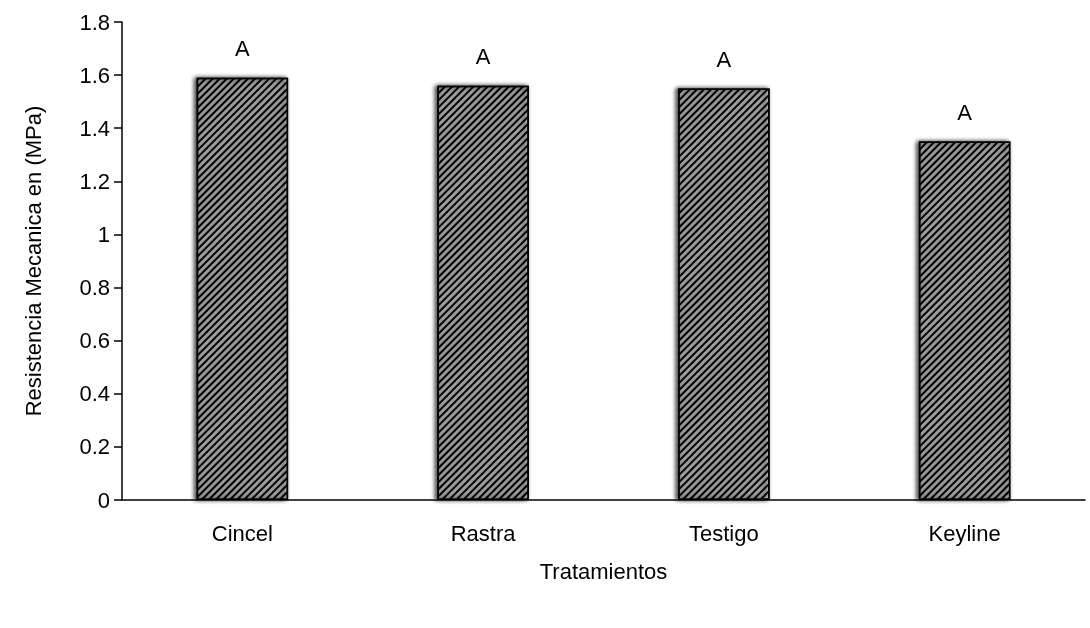  Describe the element at coordinates (94, 341) in the screenshot. I see `y-tick-label: 0.6` at that location.